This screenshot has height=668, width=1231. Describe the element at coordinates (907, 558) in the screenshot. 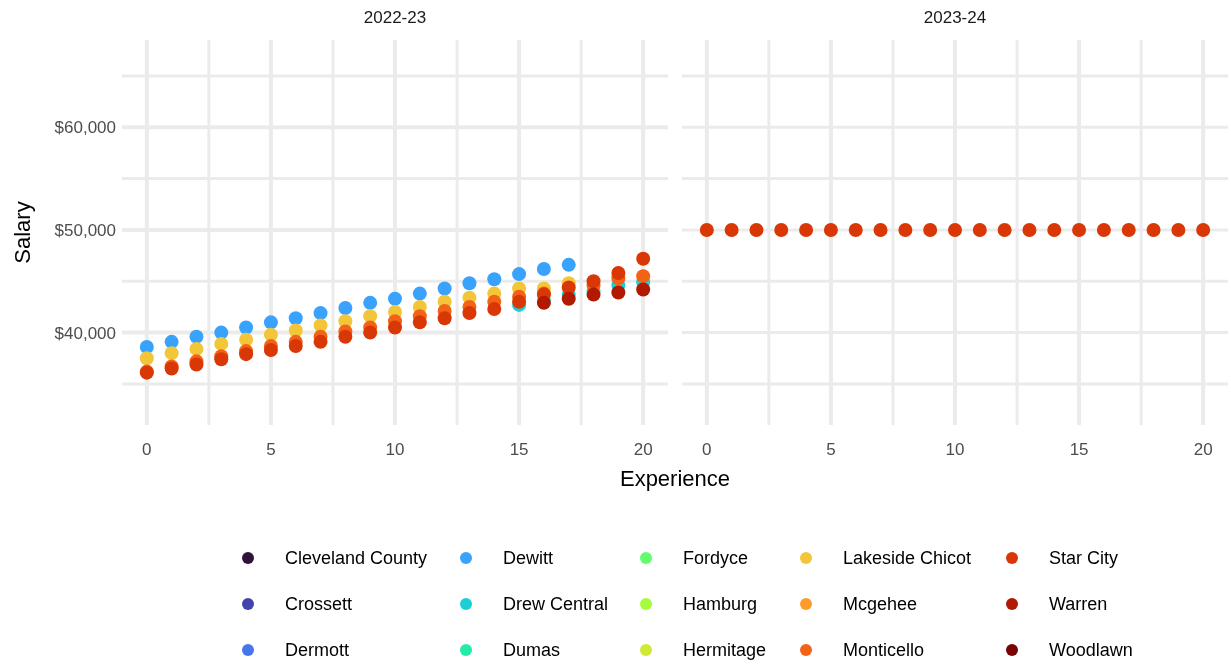

I see `legend-label: Lakeside Chicot` at that location.